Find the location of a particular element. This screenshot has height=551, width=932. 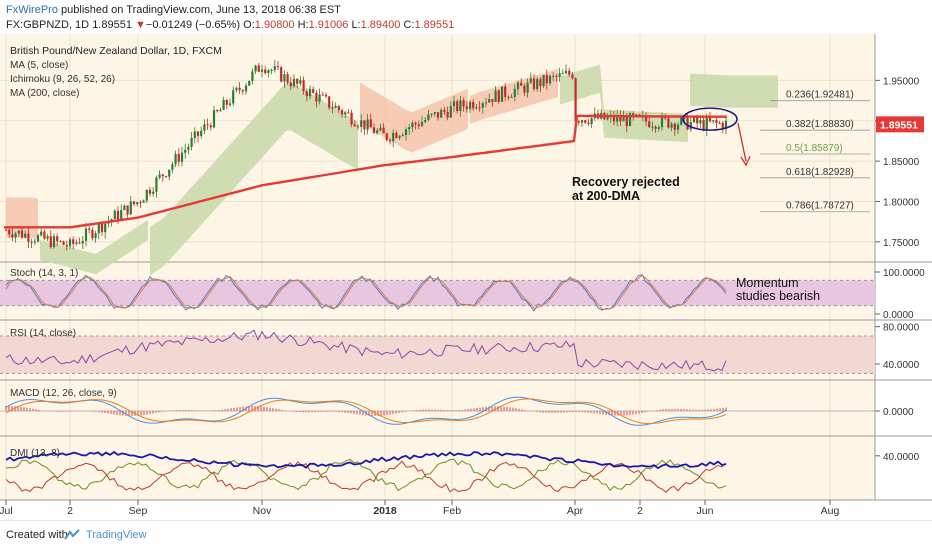

dmi-title: DMI (13, 8) is located at coordinates (35, 453).